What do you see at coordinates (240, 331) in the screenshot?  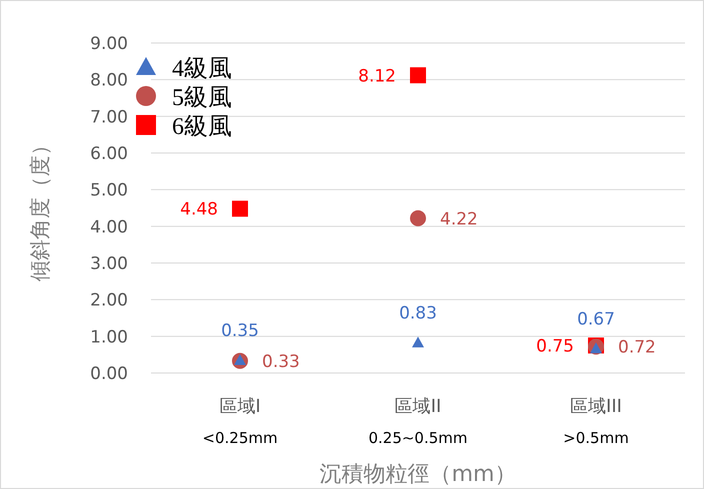 I see `data-label: 0.35` at bounding box center [240, 331].